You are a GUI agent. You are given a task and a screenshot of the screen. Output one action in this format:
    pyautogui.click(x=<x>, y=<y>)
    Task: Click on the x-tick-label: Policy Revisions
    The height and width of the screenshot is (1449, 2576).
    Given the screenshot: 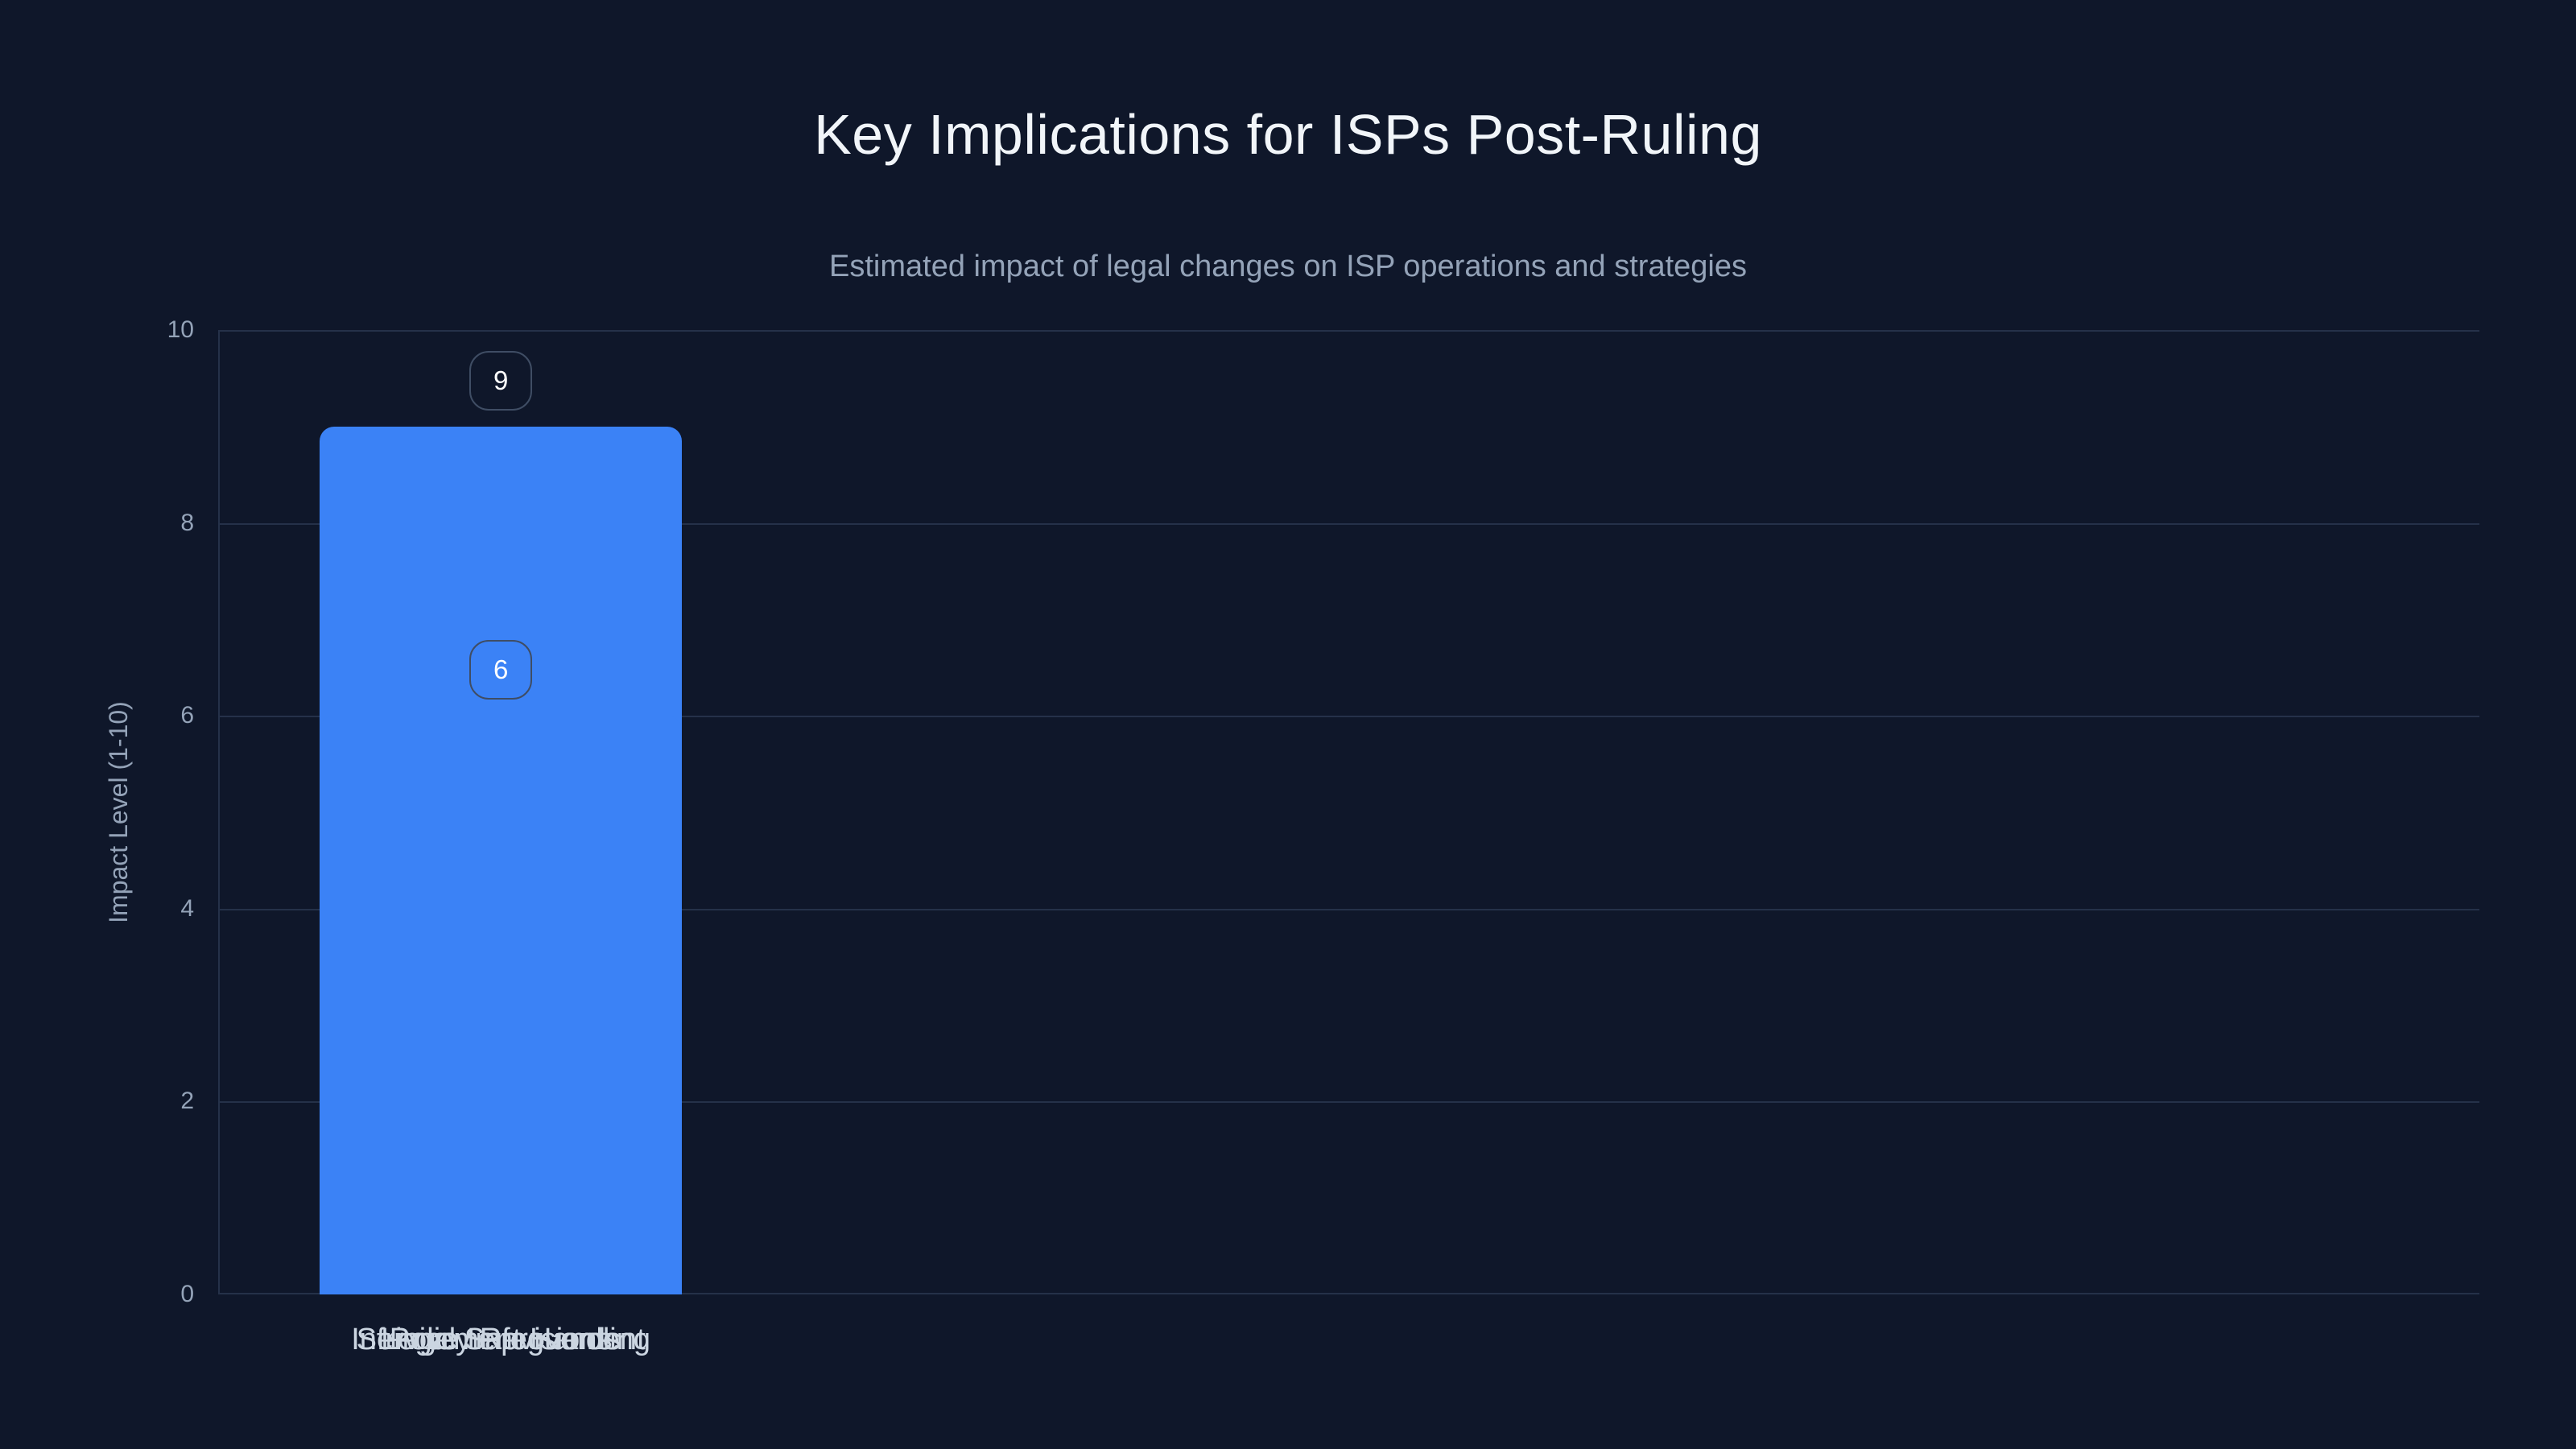 What is the action you would take?
    pyautogui.click(x=501, y=1339)
    